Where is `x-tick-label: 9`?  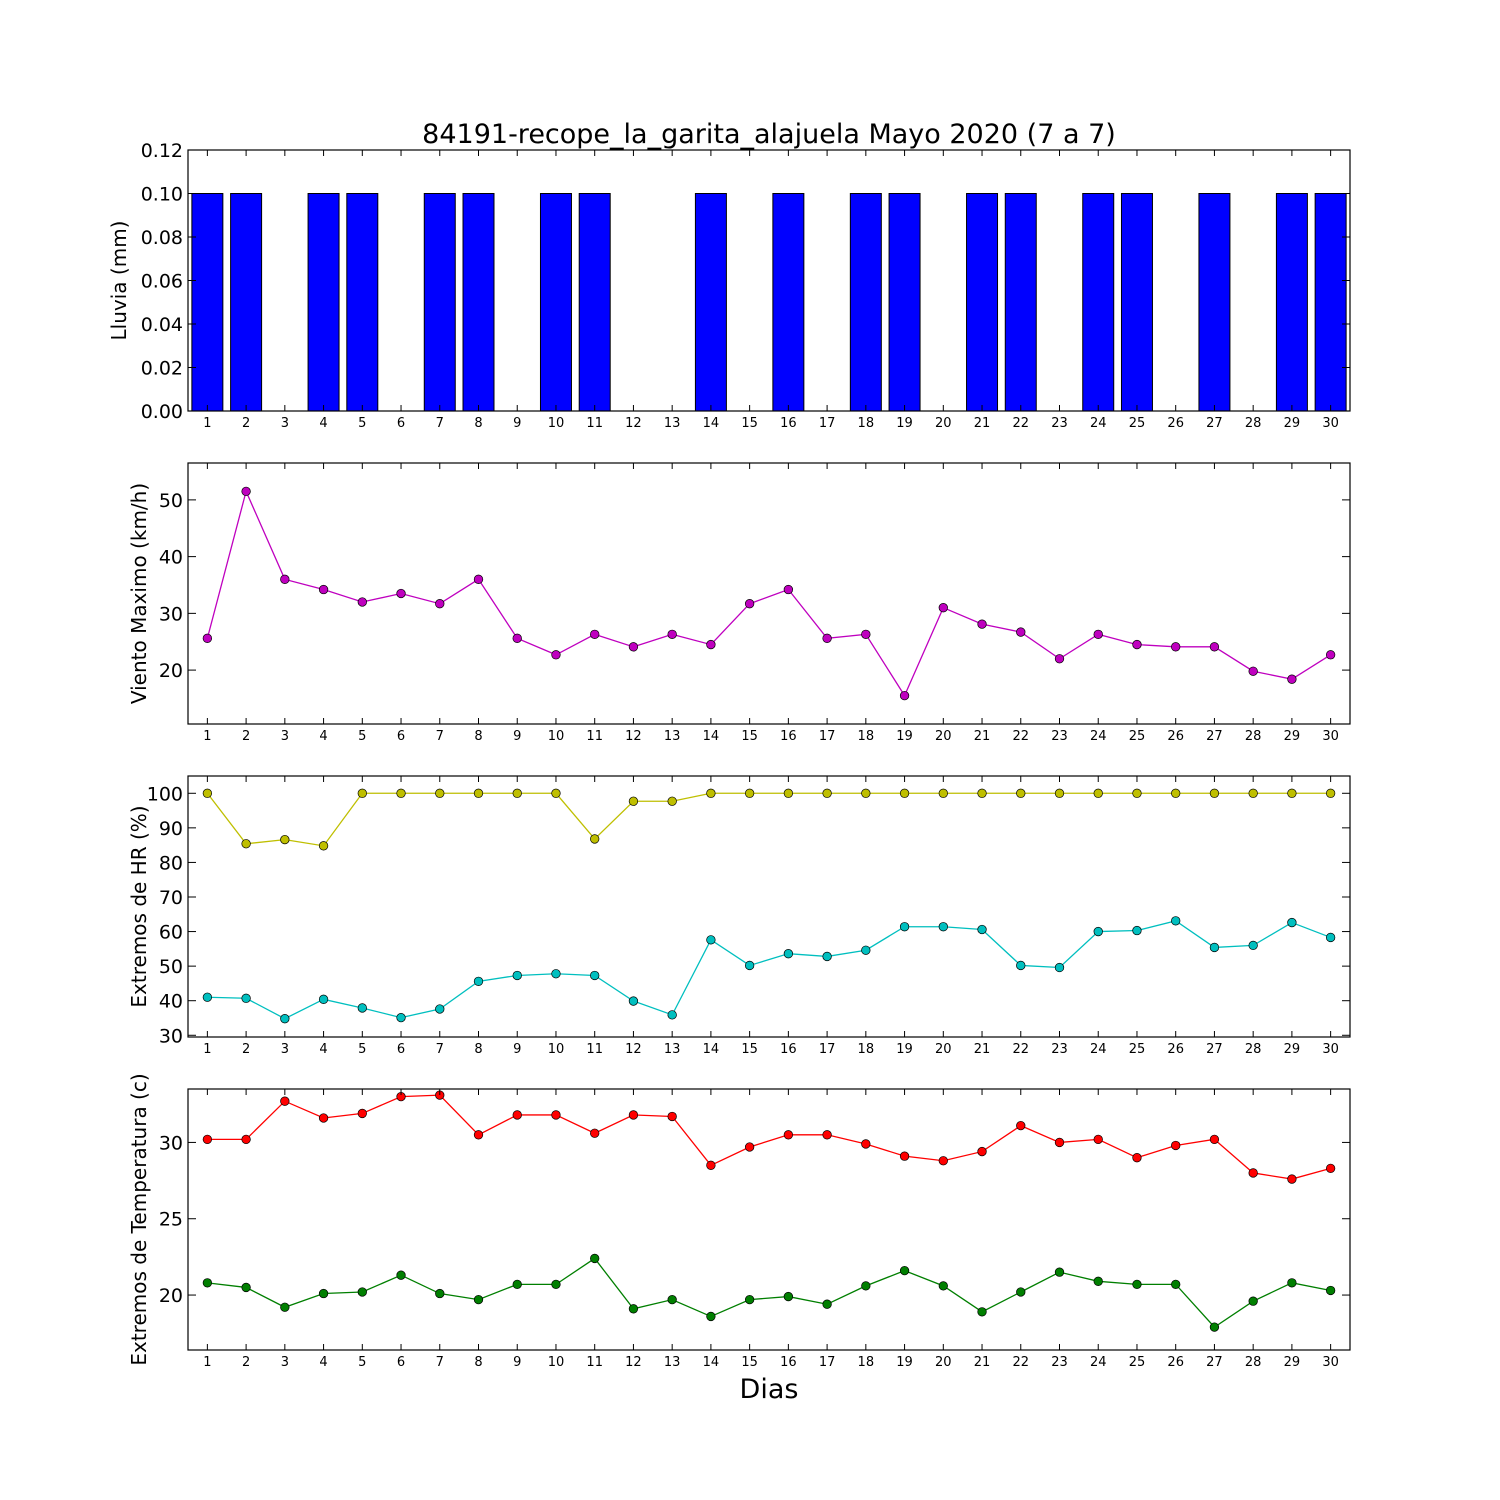 x-tick-label: 9 is located at coordinates (517, 736).